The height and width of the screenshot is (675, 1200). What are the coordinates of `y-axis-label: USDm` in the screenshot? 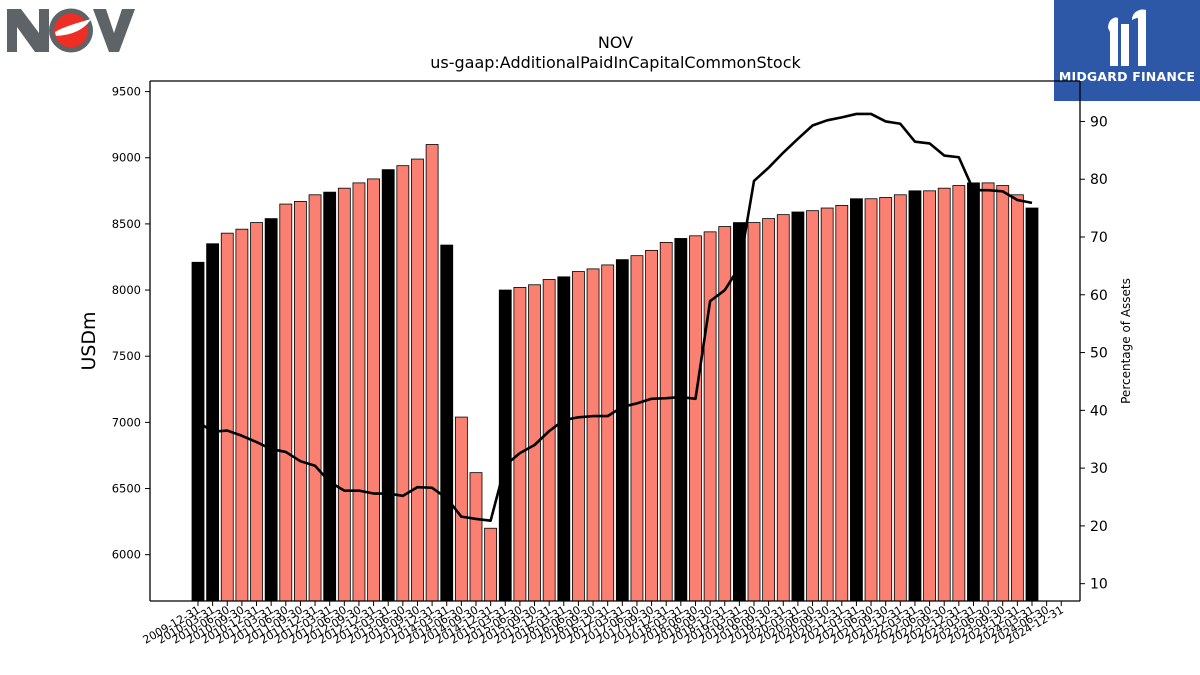 It's located at (89, 340).